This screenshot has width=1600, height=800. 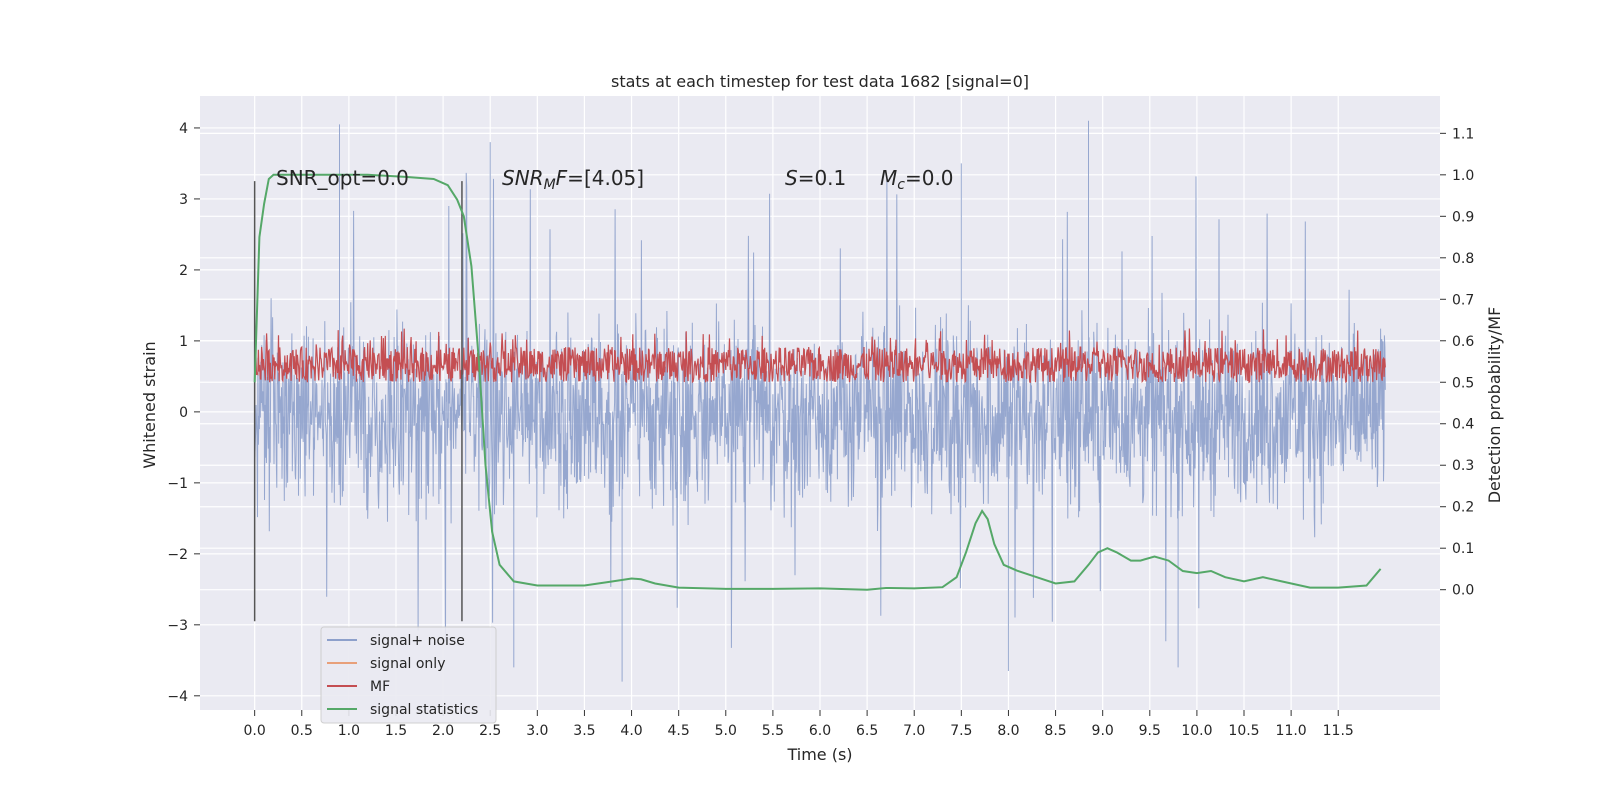 I want to click on y-tick-label-left: 2, so click(x=183, y=271).